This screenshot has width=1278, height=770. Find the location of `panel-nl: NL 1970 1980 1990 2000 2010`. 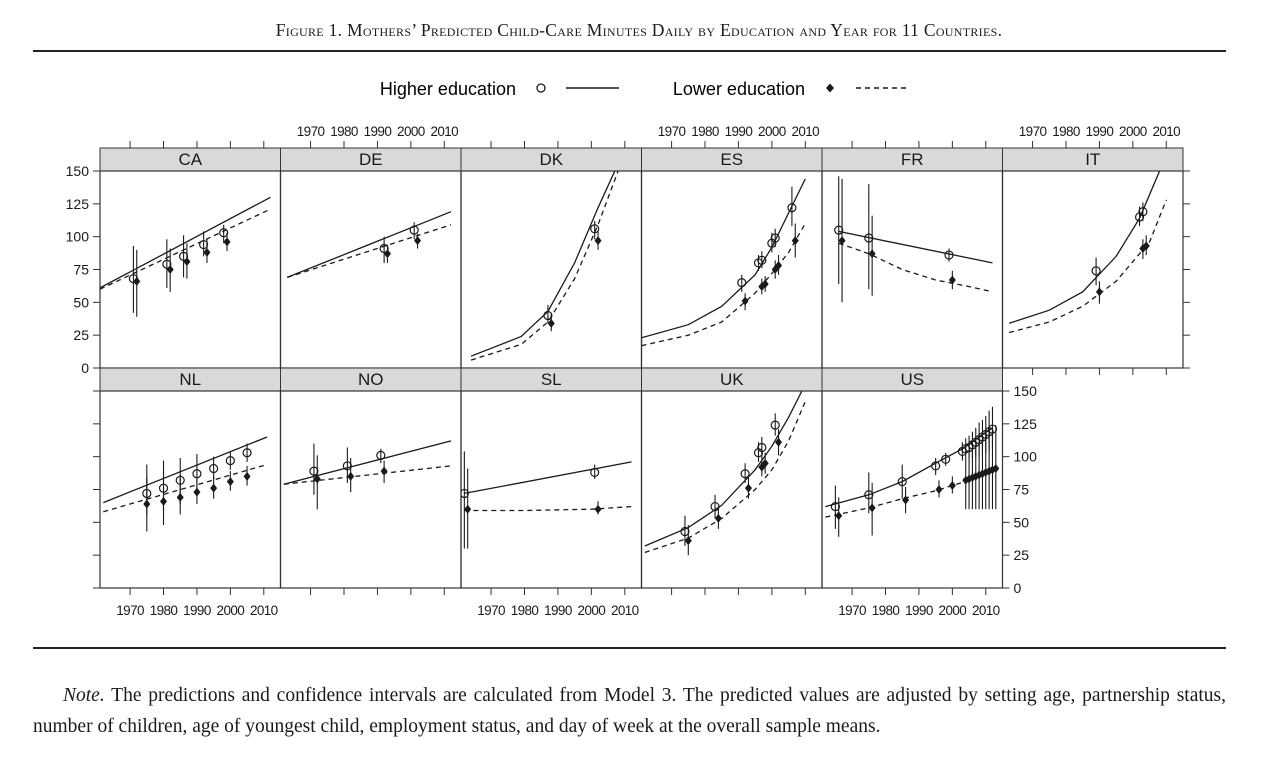

panel-nl: NL 1970 1980 1990 2000 2010 is located at coordinates (187, 492).